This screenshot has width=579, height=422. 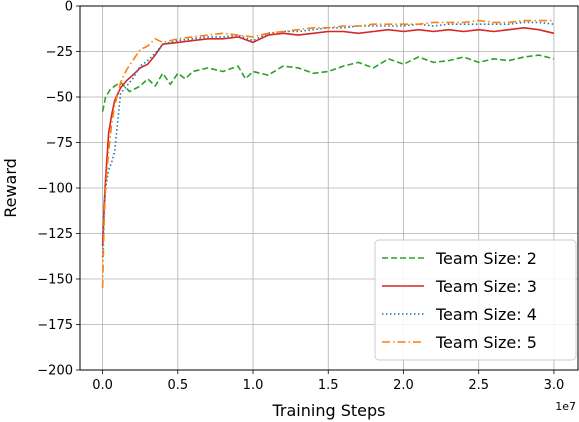 I want to click on y-tick-label: 0, so click(x=69, y=7).